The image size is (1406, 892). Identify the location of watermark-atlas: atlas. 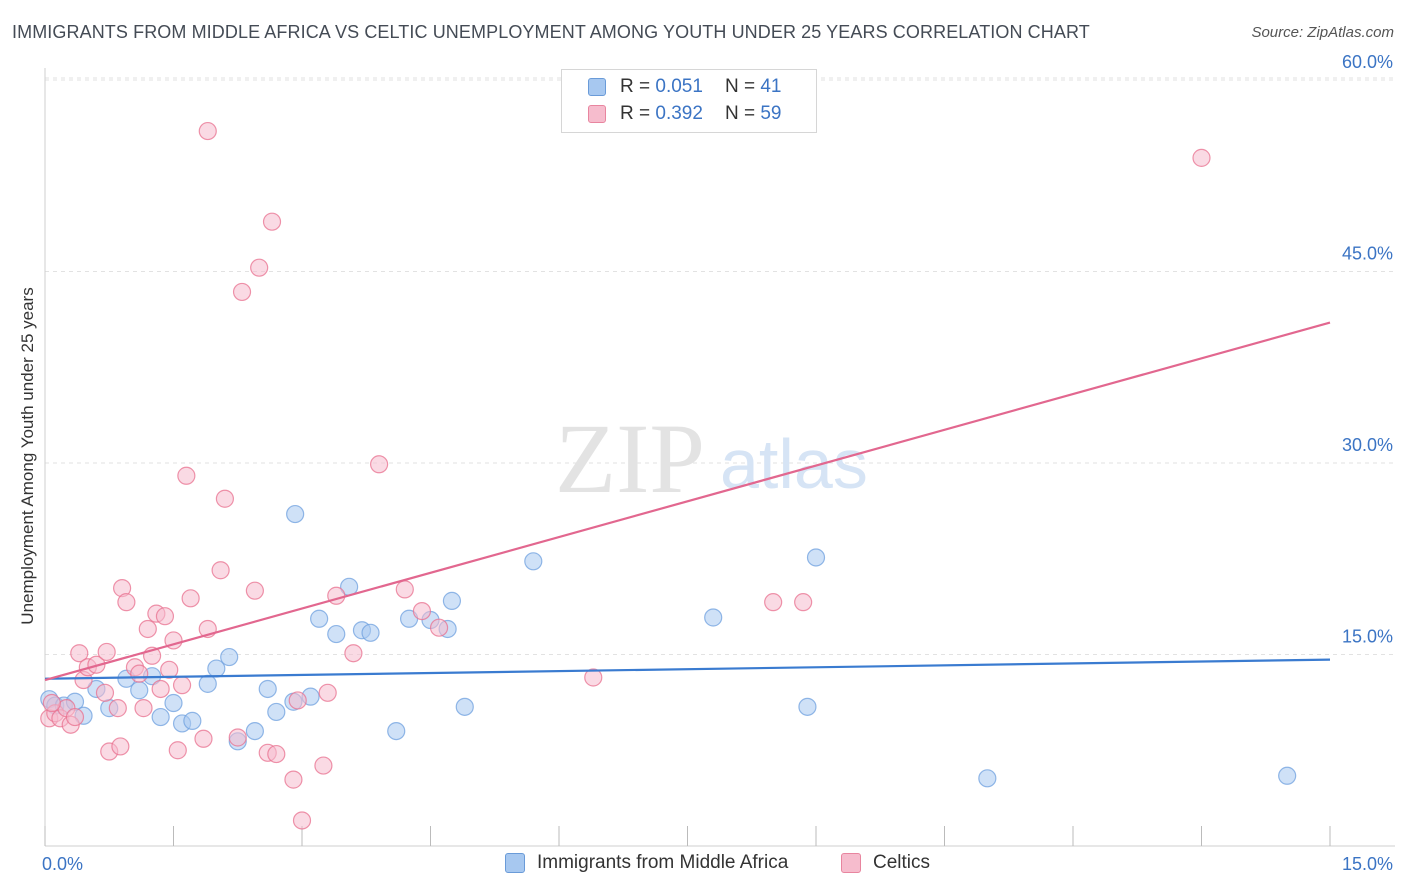
(794, 464).